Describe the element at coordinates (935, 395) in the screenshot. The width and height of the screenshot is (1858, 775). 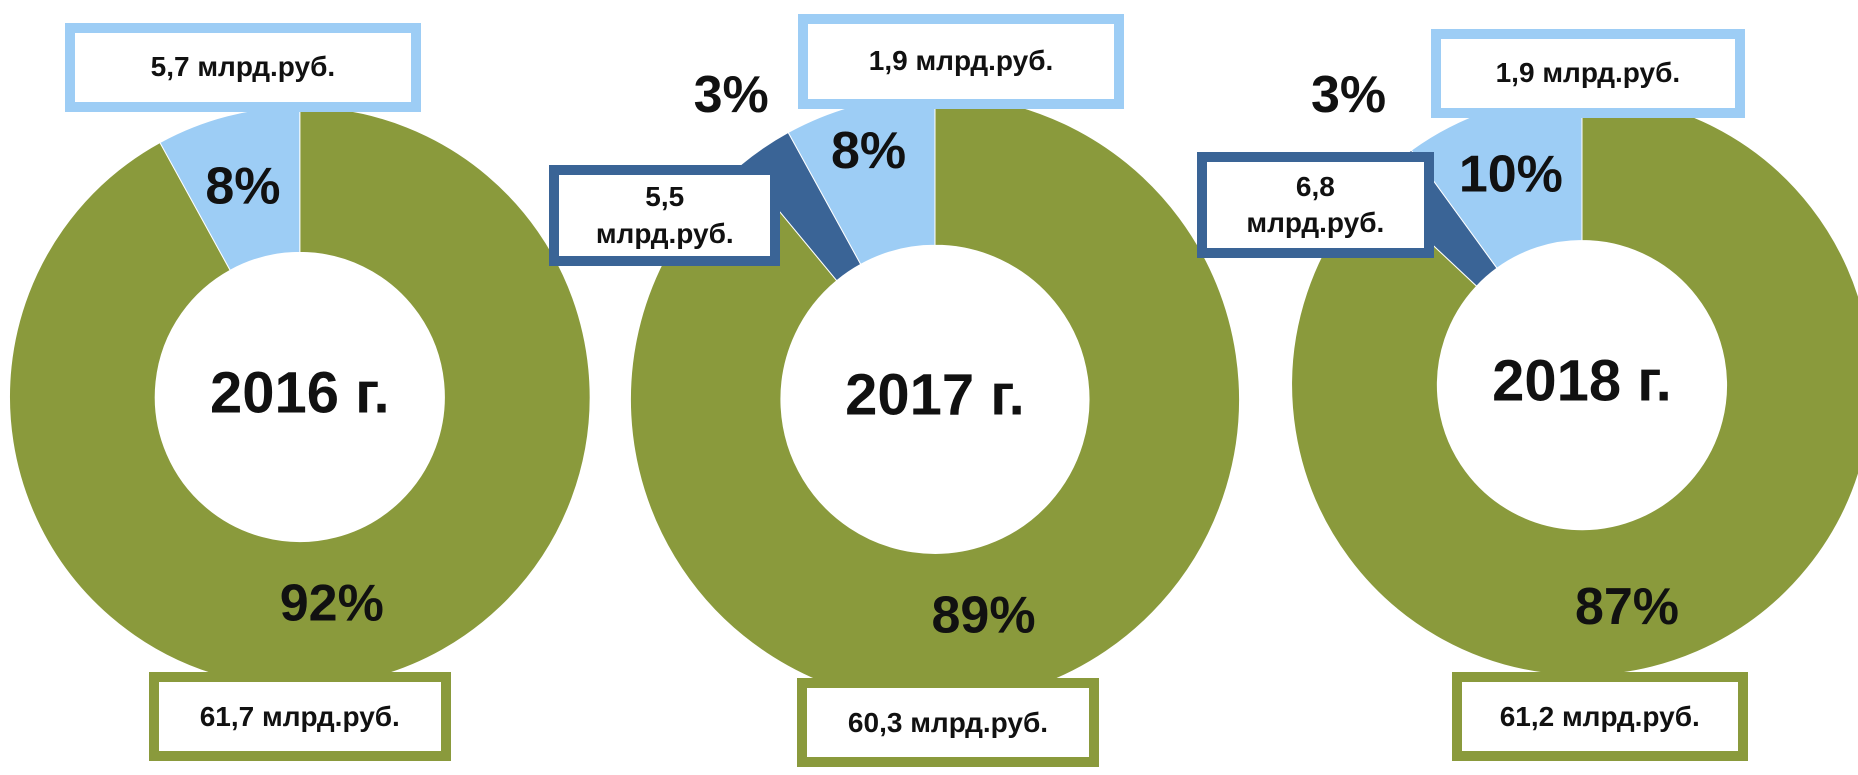
I see `chart-title: 2017 г.` at that location.